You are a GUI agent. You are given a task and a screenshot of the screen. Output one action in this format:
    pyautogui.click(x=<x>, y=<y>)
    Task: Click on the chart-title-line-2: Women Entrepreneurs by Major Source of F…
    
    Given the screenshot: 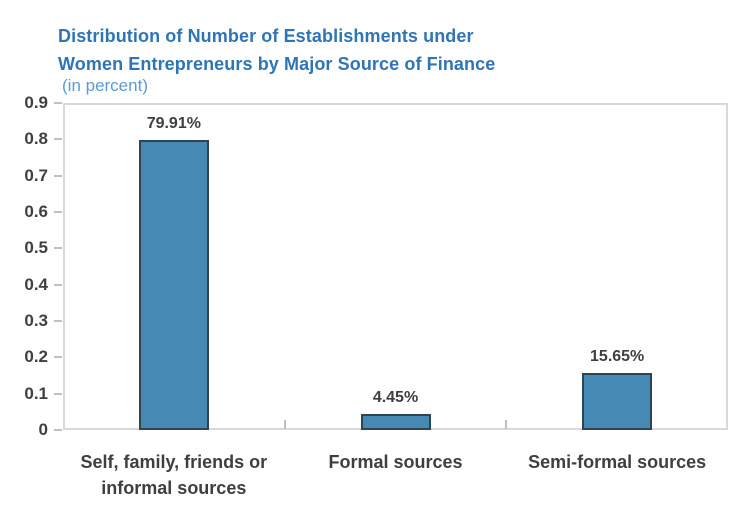 What is the action you would take?
    pyautogui.click(x=277, y=64)
    